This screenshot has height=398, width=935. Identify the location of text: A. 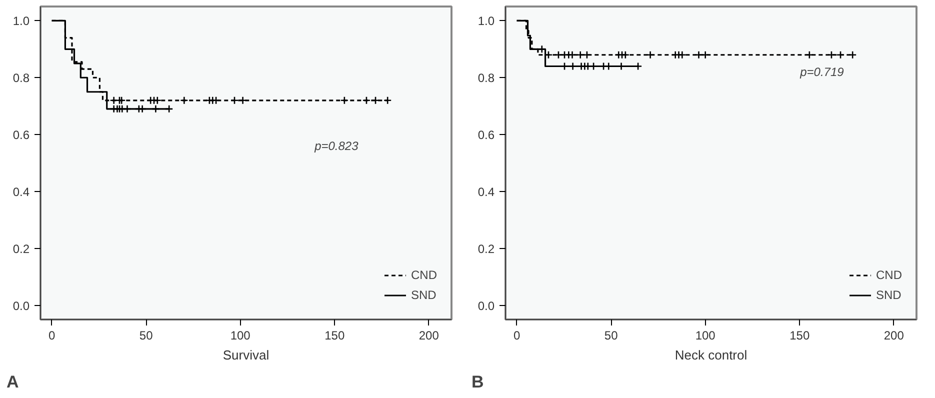
(12, 382).